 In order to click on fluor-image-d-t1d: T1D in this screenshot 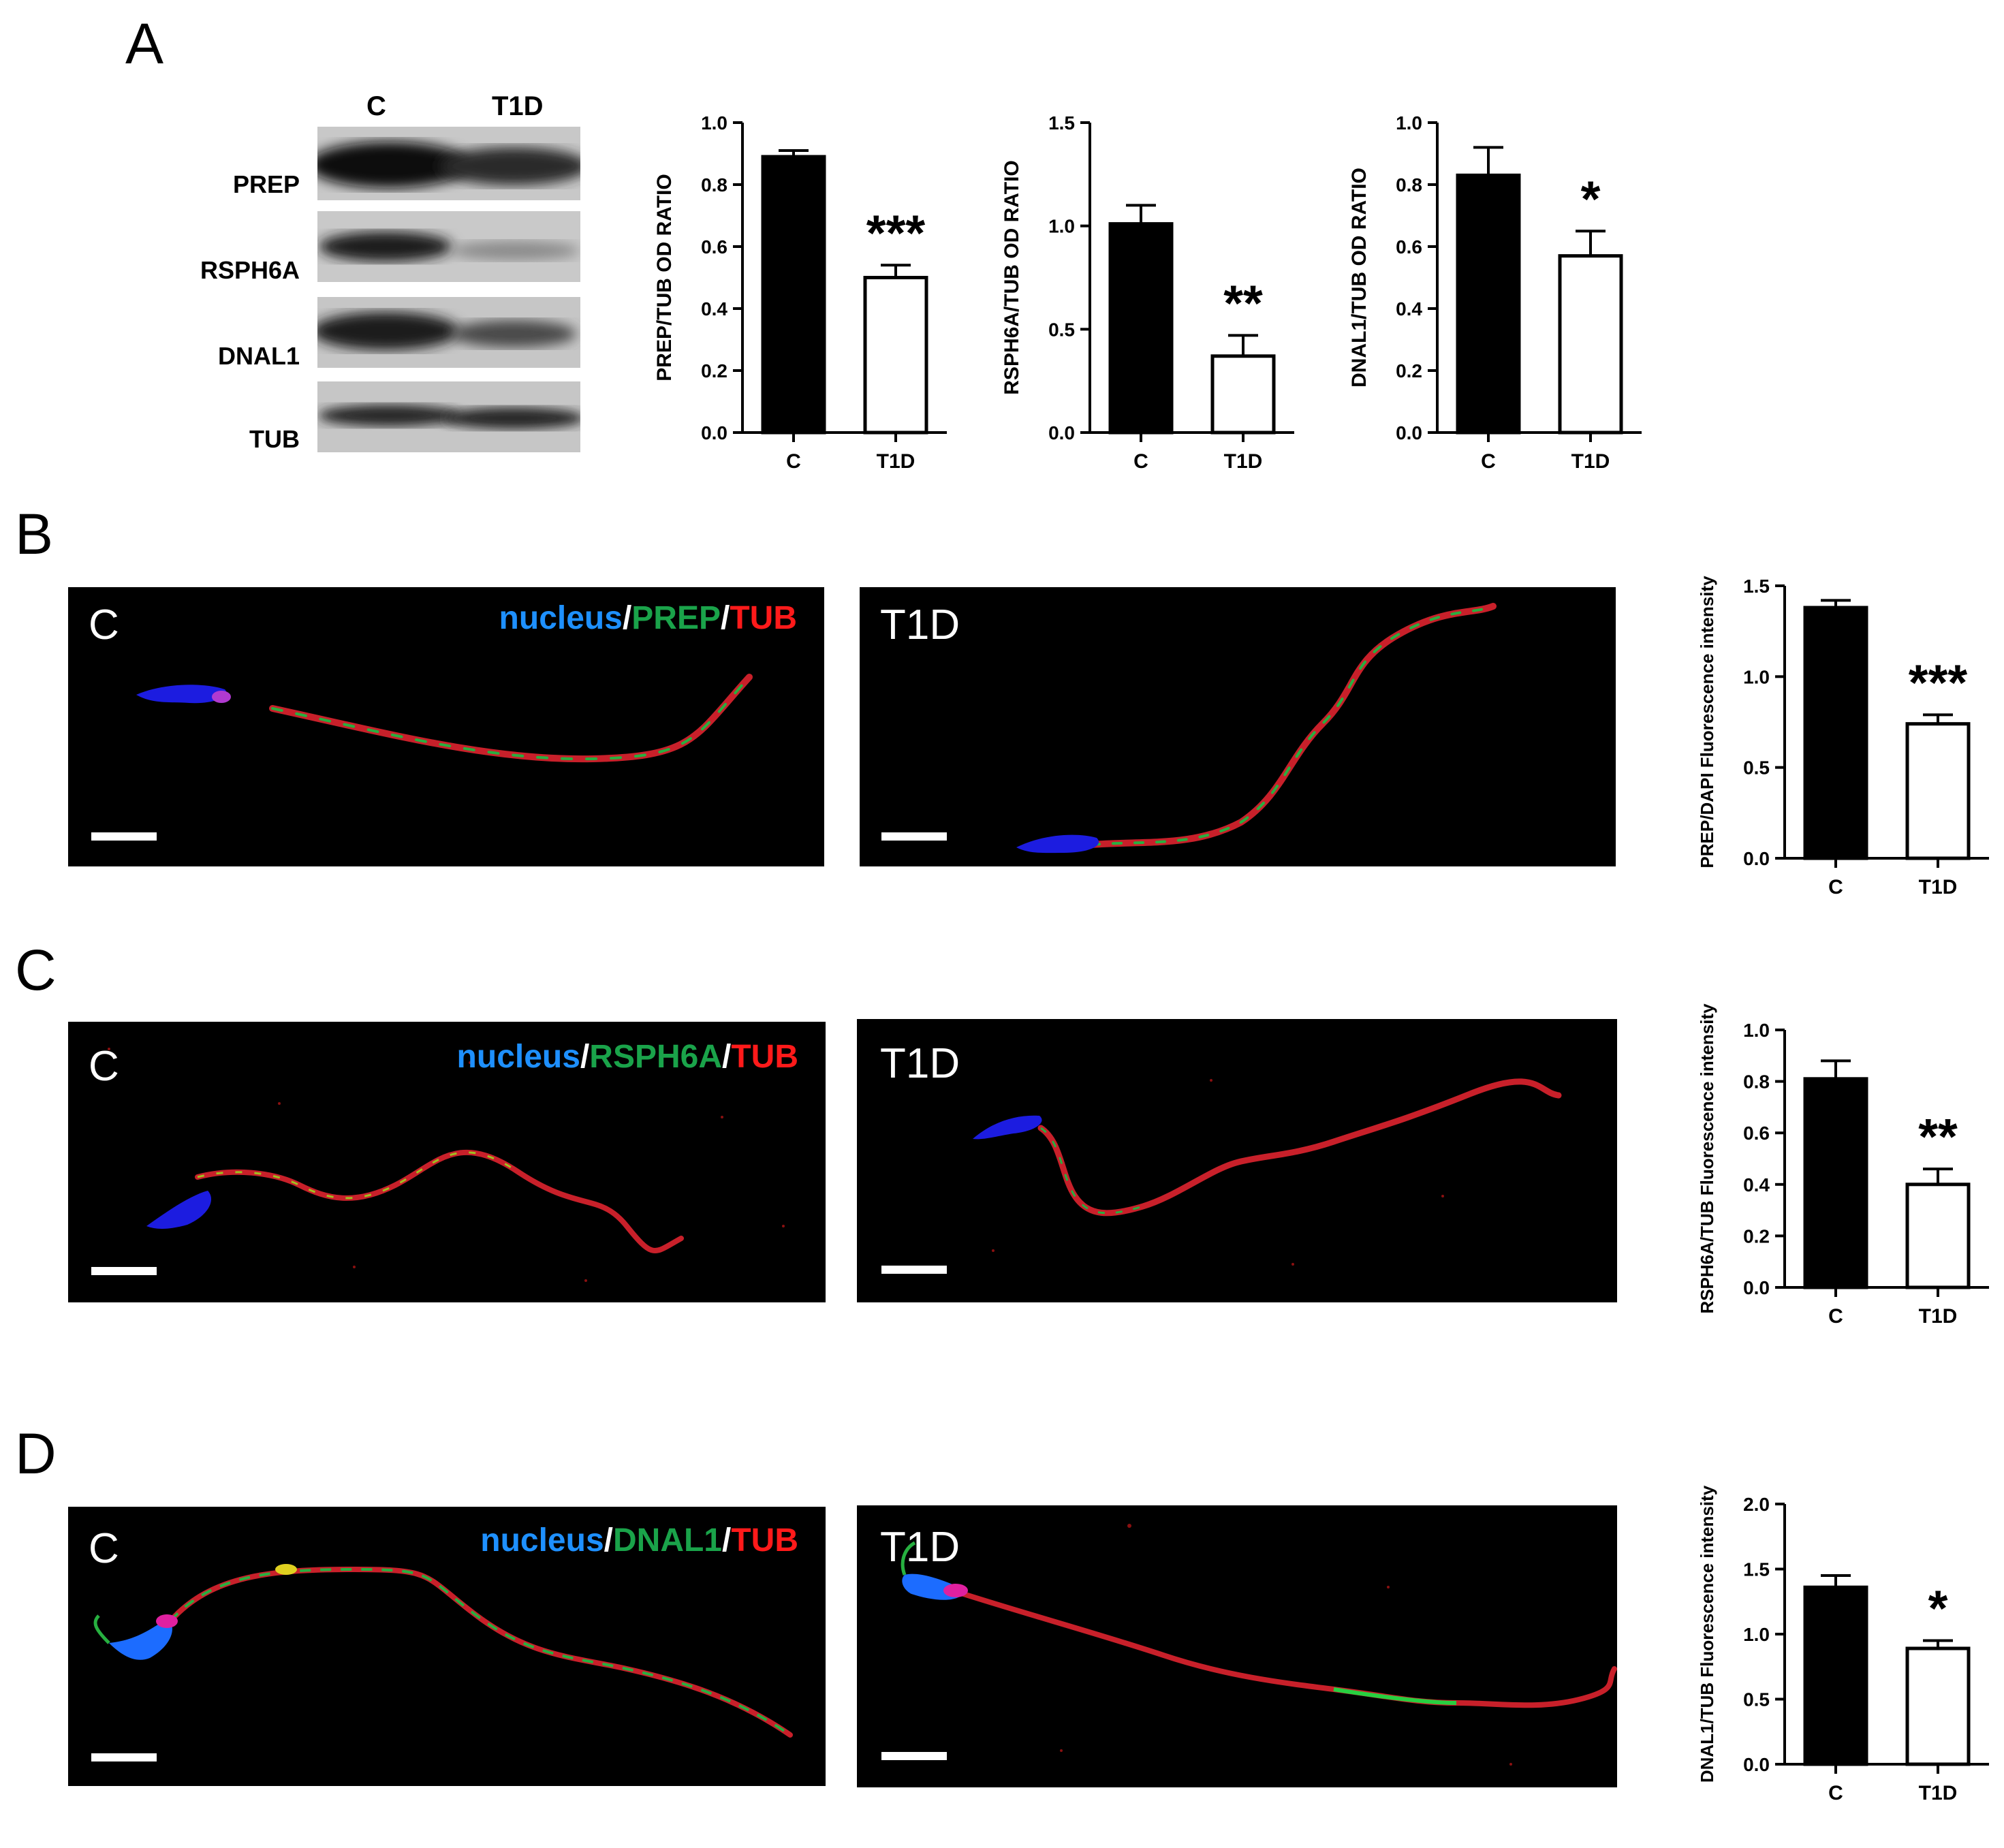, I will do `click(1237, 1646)`.